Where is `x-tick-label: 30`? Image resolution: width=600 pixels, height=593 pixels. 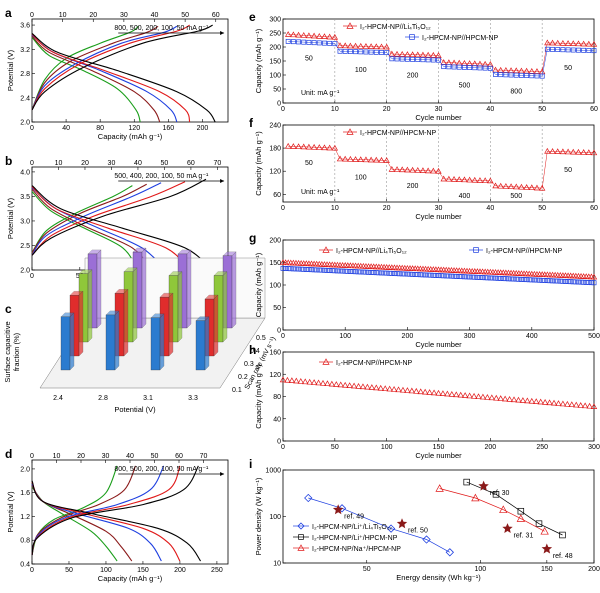
x-tick-label: 30 is located at coordinates (439, 208).